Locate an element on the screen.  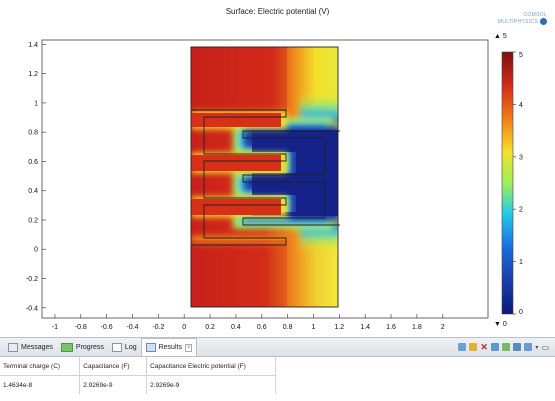
colorbar-tick-label: 0 is located at coordinates (521, 312).